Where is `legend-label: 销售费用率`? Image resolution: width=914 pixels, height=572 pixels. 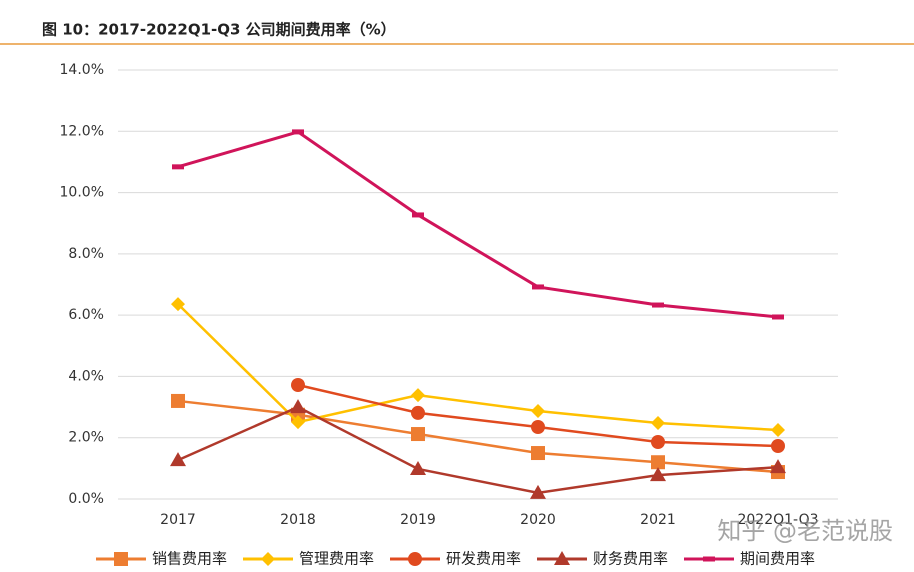
legend-label: 销售费用率 is located at coordinates (189, 559).